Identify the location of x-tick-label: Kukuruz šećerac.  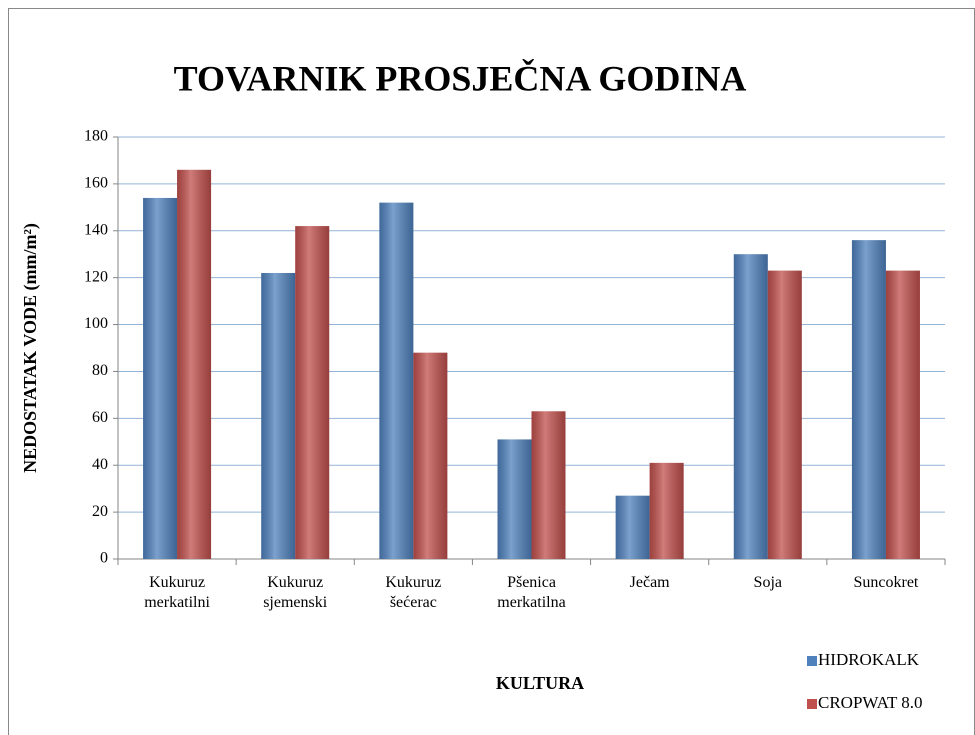
(413, 592).